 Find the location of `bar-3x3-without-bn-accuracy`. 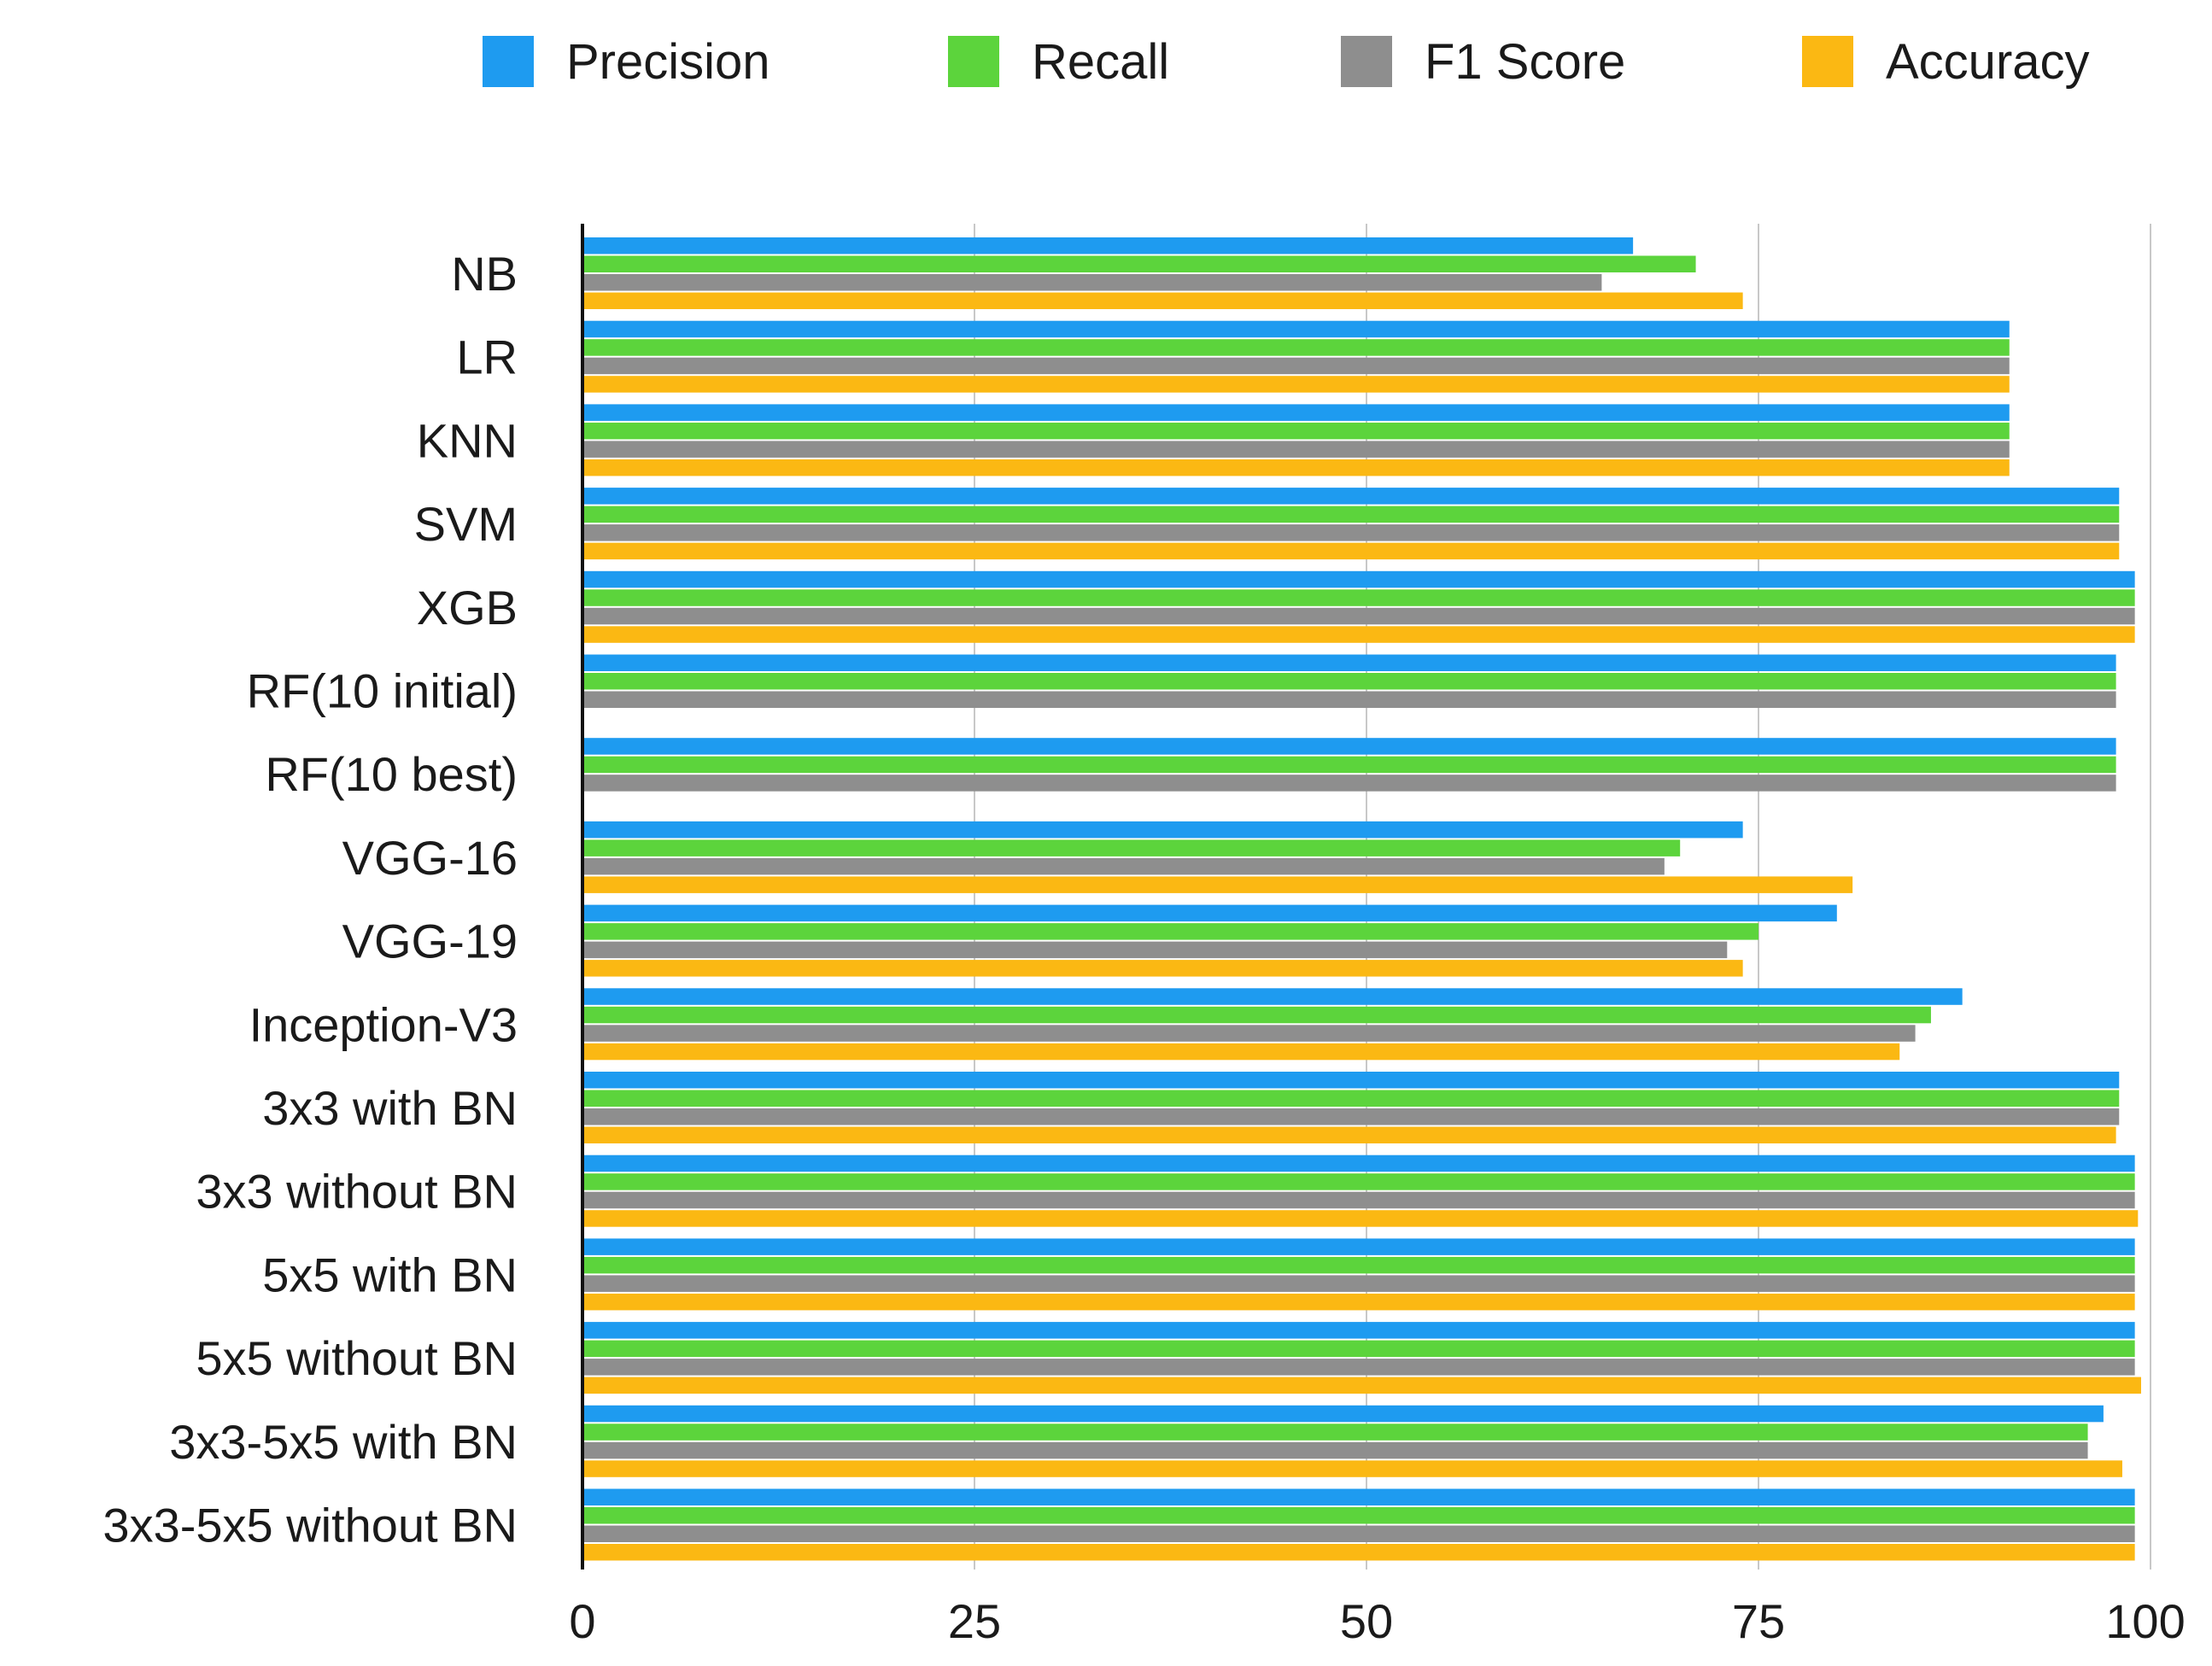

bar-3x3-without-bn-accuracy is located at coordinates (1361, 1218).